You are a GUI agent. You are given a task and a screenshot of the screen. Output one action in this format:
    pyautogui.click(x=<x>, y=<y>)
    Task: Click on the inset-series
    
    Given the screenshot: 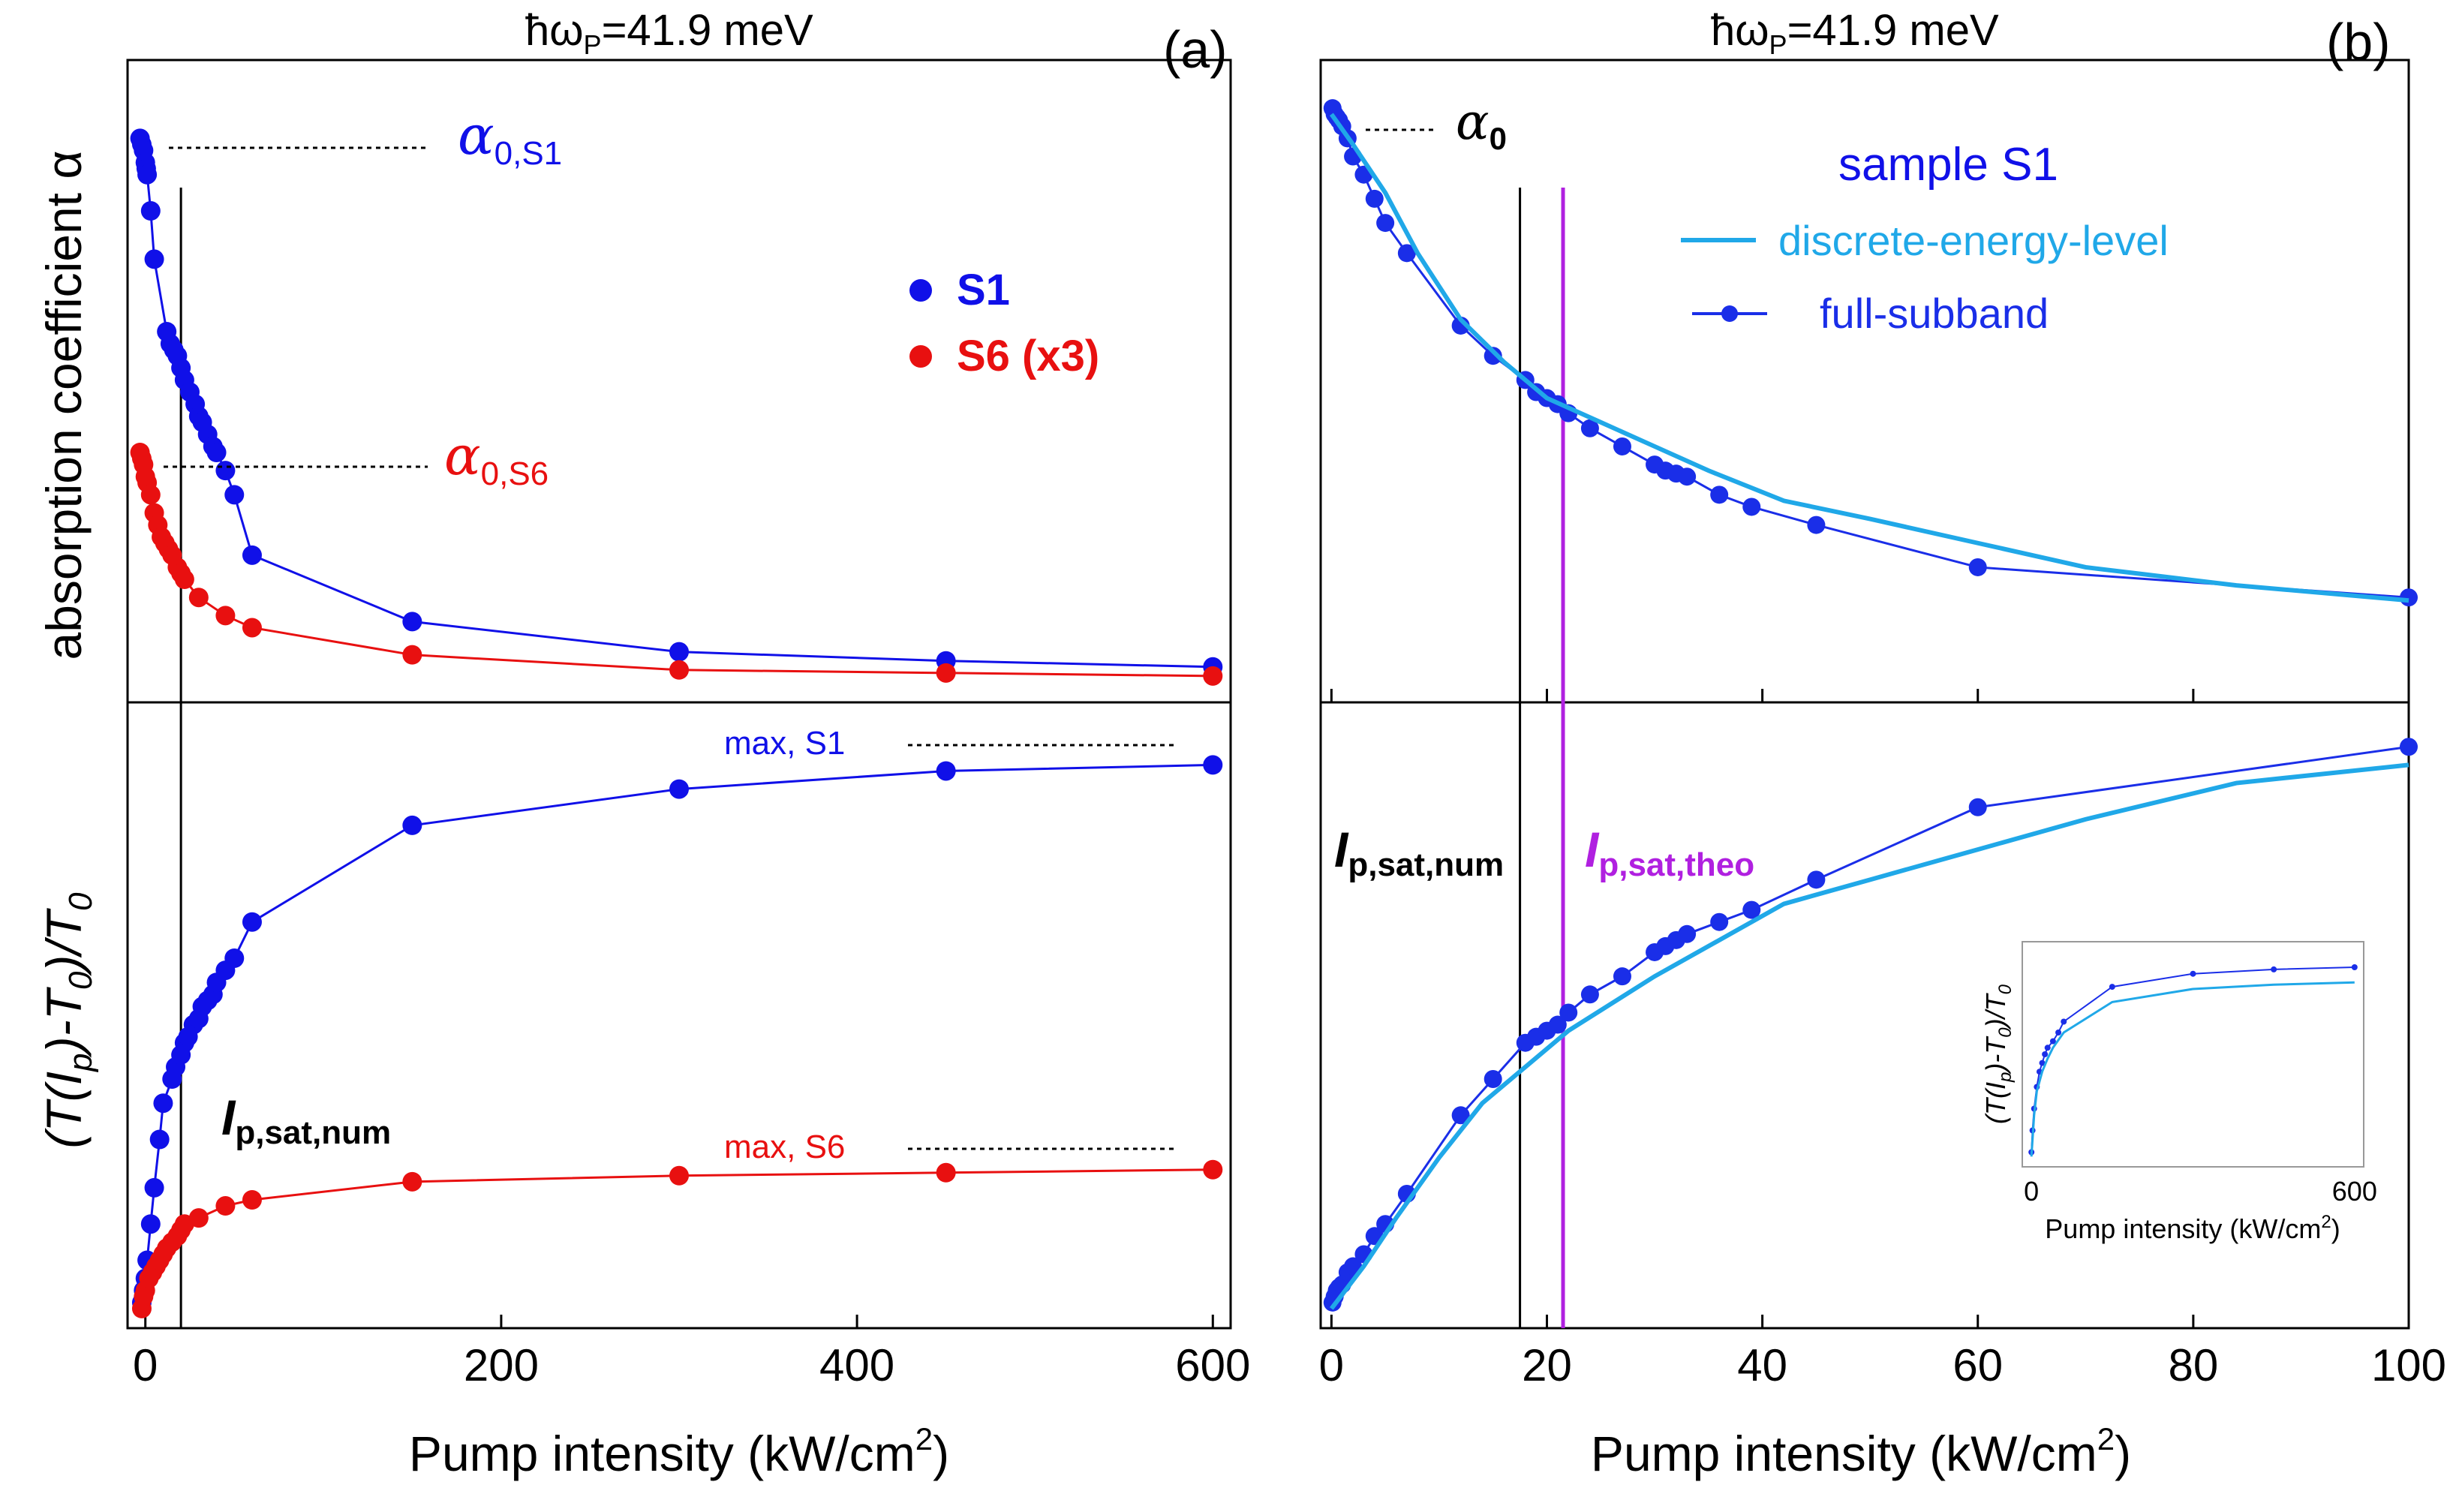 What is the action you would take?
    pyautogui.click(x=2193, y=1060)
    